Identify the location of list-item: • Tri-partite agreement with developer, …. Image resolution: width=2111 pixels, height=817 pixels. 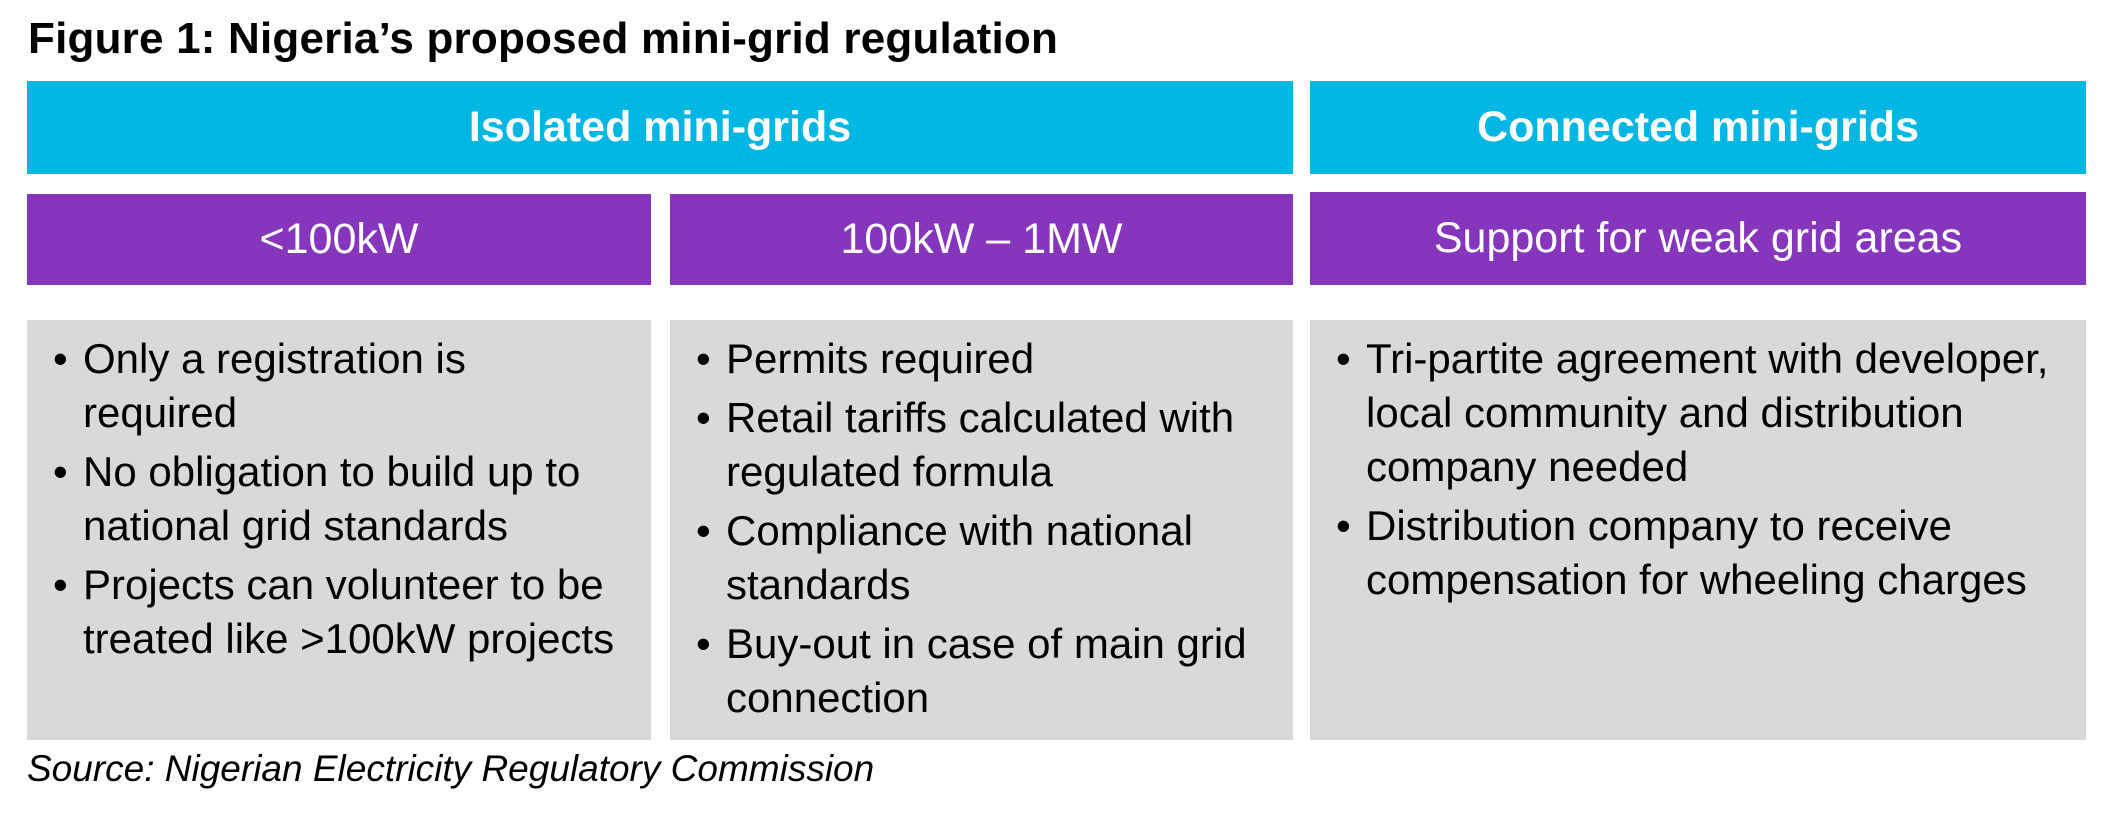
(1703, 413).